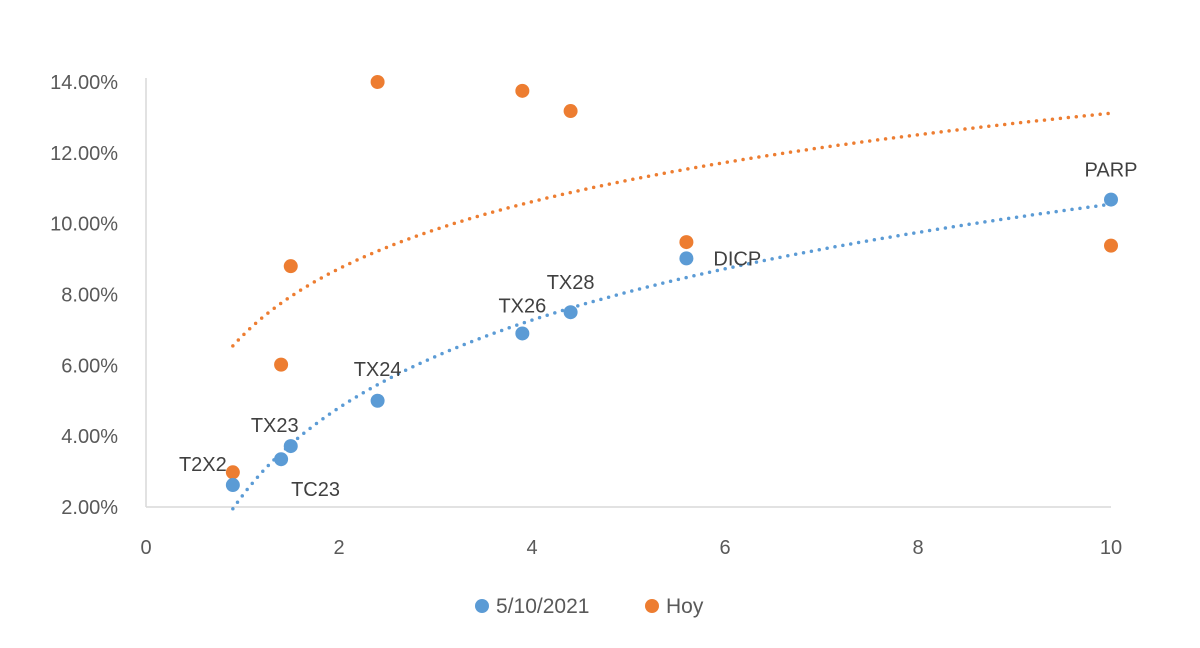 The image size is (1200, 648). Describe the element at coordinates (89, 296) in the screenshot. I see `y-tick-label: 8.00%` at that location.